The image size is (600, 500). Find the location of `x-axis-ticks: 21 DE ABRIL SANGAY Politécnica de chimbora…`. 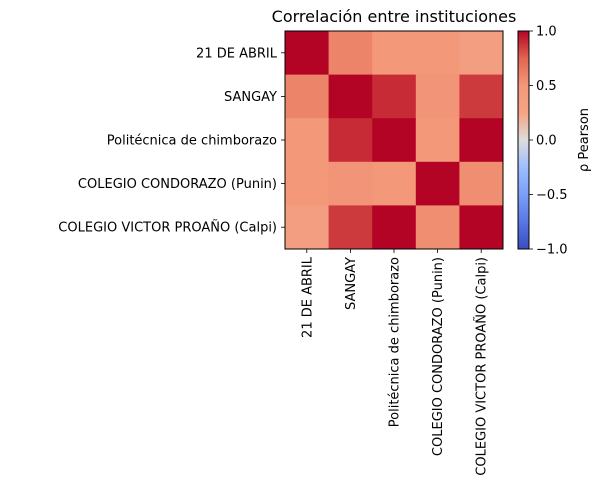

x-axis-ticks: 21 DE ABRIL SANGAY Politécnica de chimbora… is located at coordinates (395, 362).